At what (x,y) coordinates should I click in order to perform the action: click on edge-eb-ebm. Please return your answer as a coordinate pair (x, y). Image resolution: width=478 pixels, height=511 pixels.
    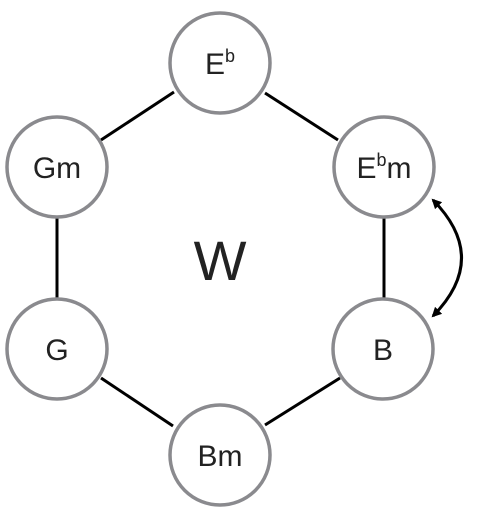
    Looking at the image, I should click on (301, 116).